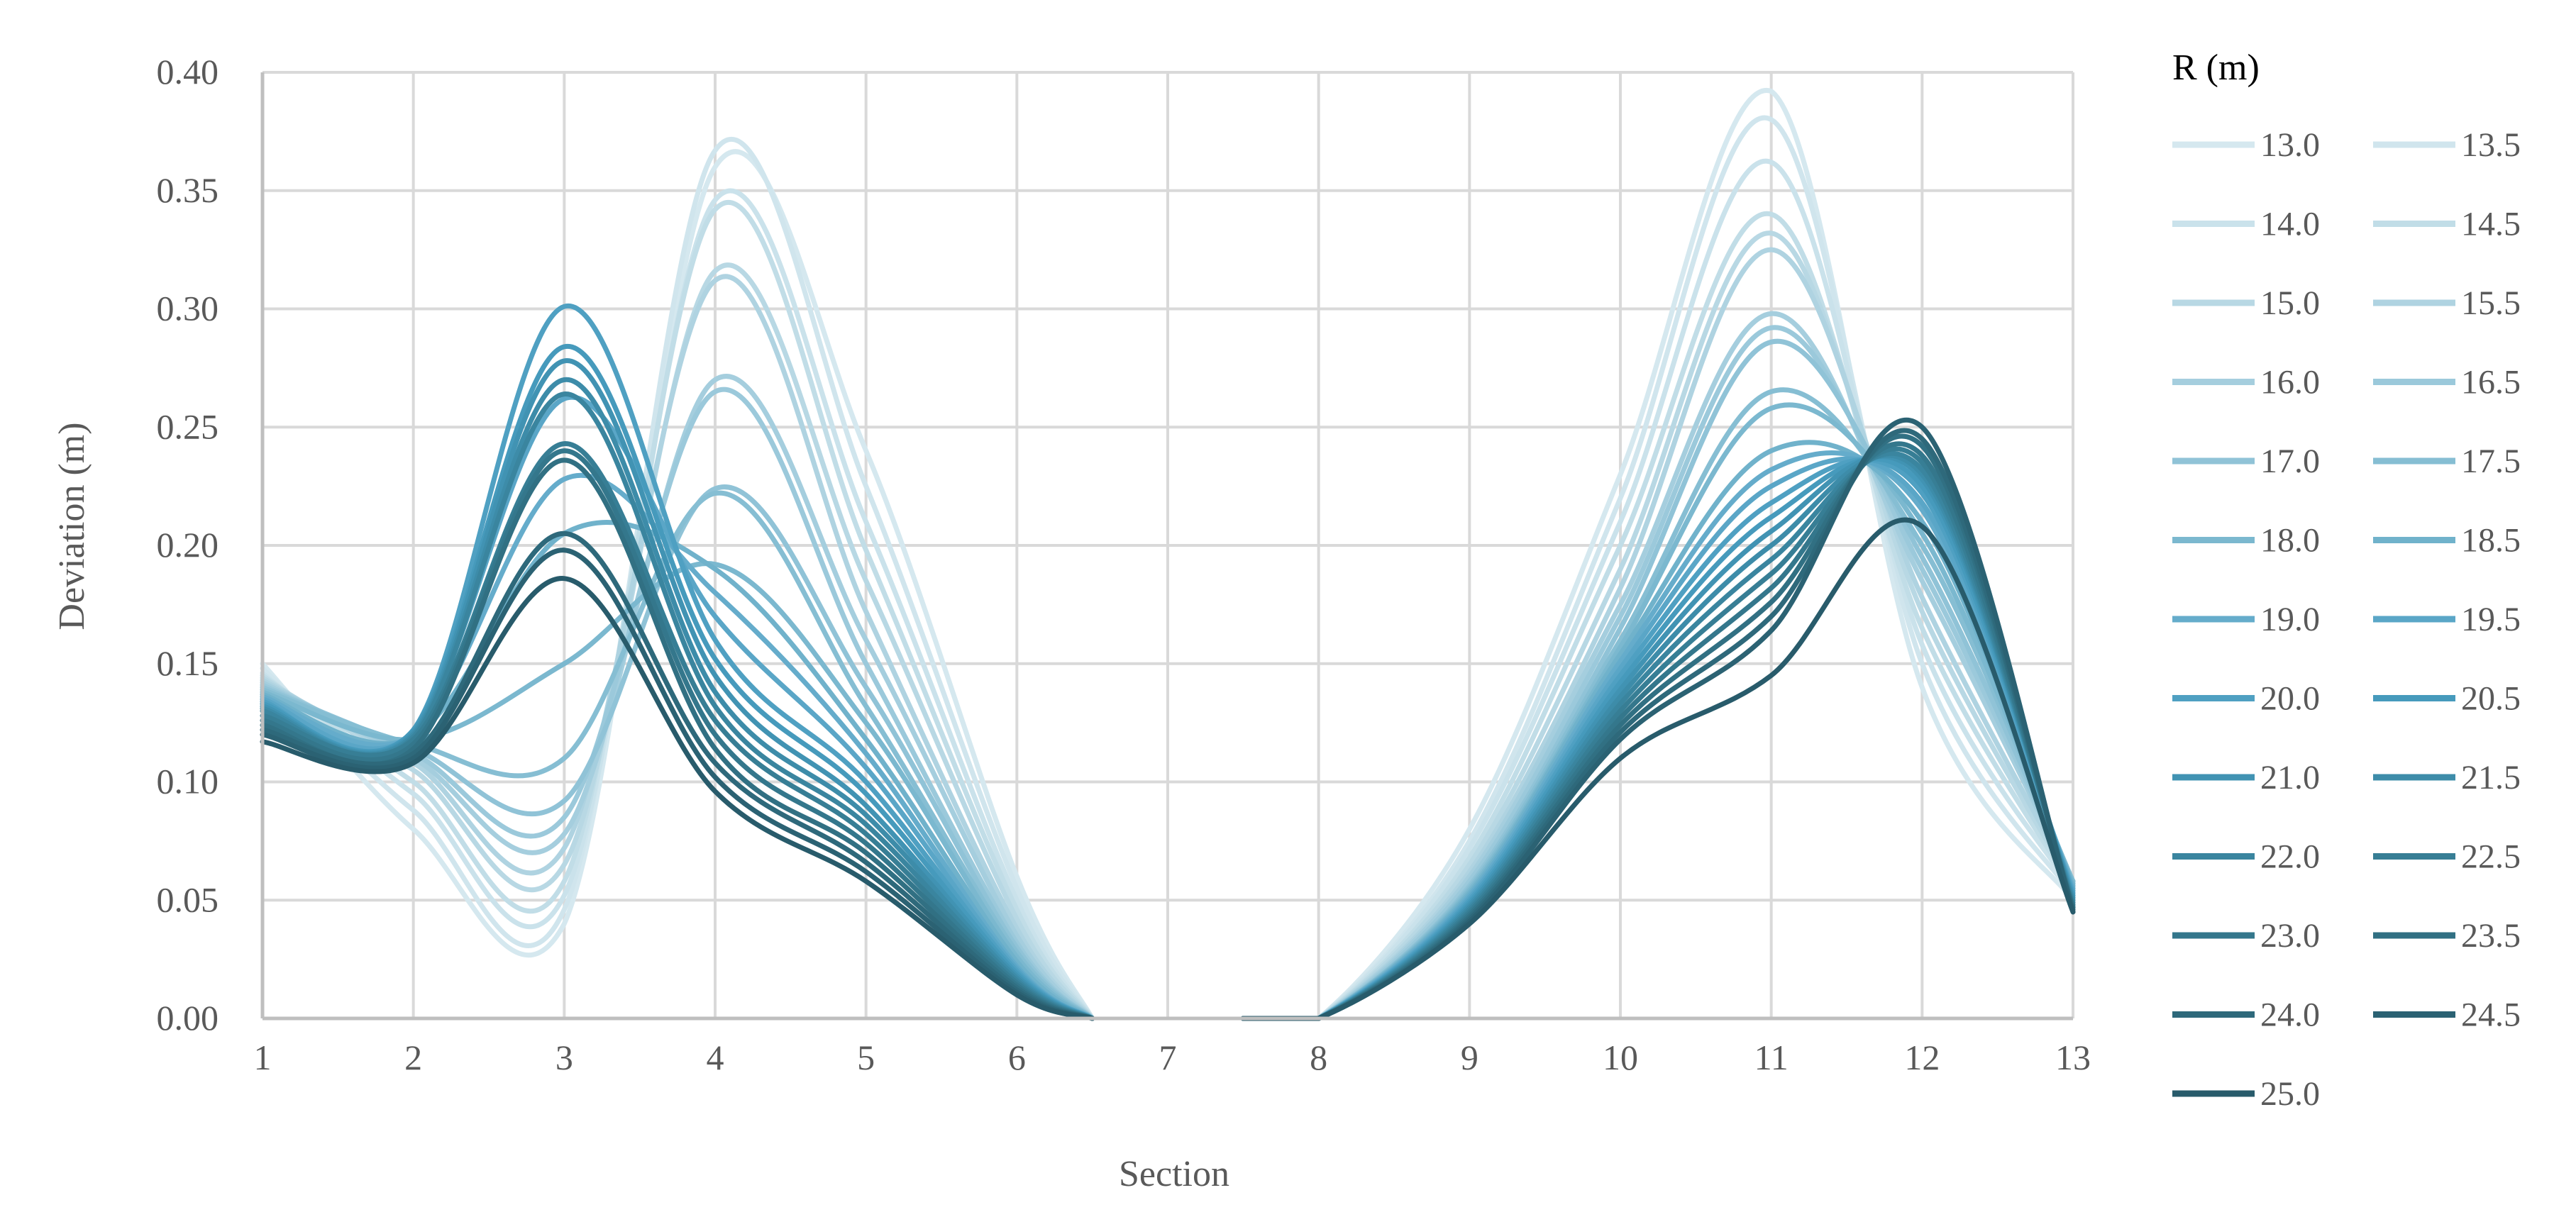 The width and height of the screenshot is (2576, 1217). What do you see at coordinates (2290, 303) in the screenshot?
I see `legend-label: 15.0` at bounding box center [2290, 303].